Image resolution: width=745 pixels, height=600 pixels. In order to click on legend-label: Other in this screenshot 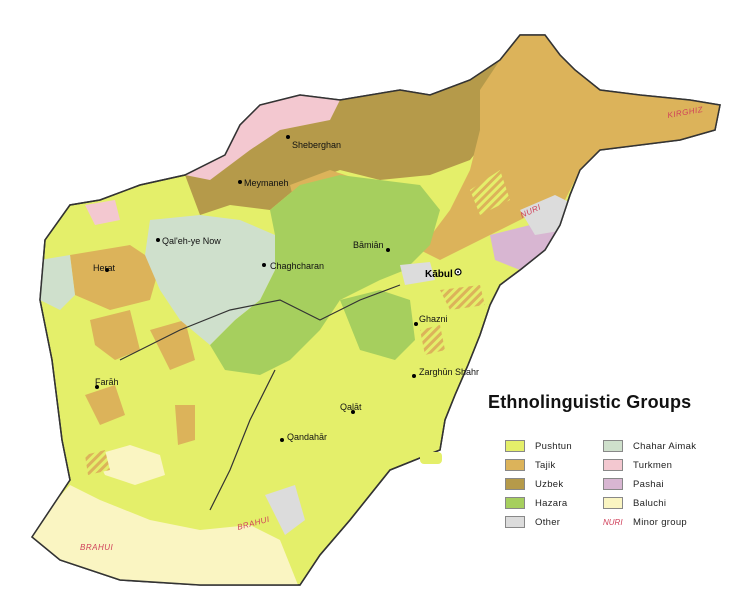, I will do `click(548, 522)`.